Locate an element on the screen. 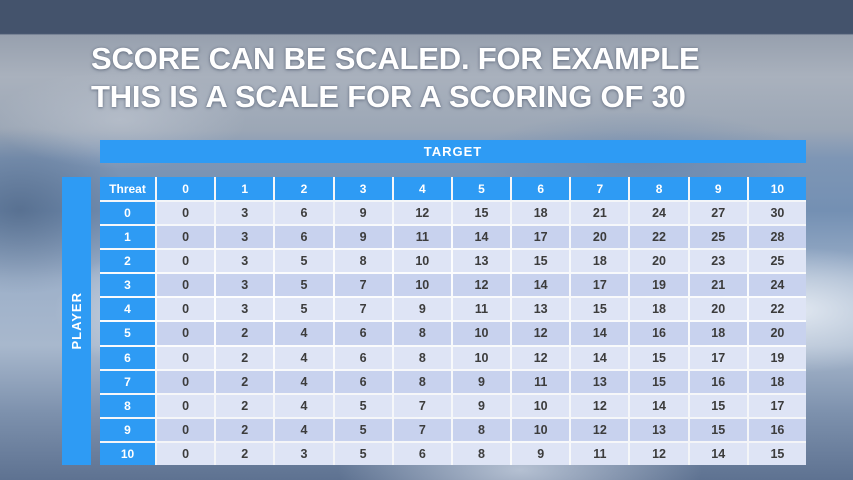 The width and height of the screenshot is (853, 480). data-cell-3-0: 0 is located at coordinates (186, 285).